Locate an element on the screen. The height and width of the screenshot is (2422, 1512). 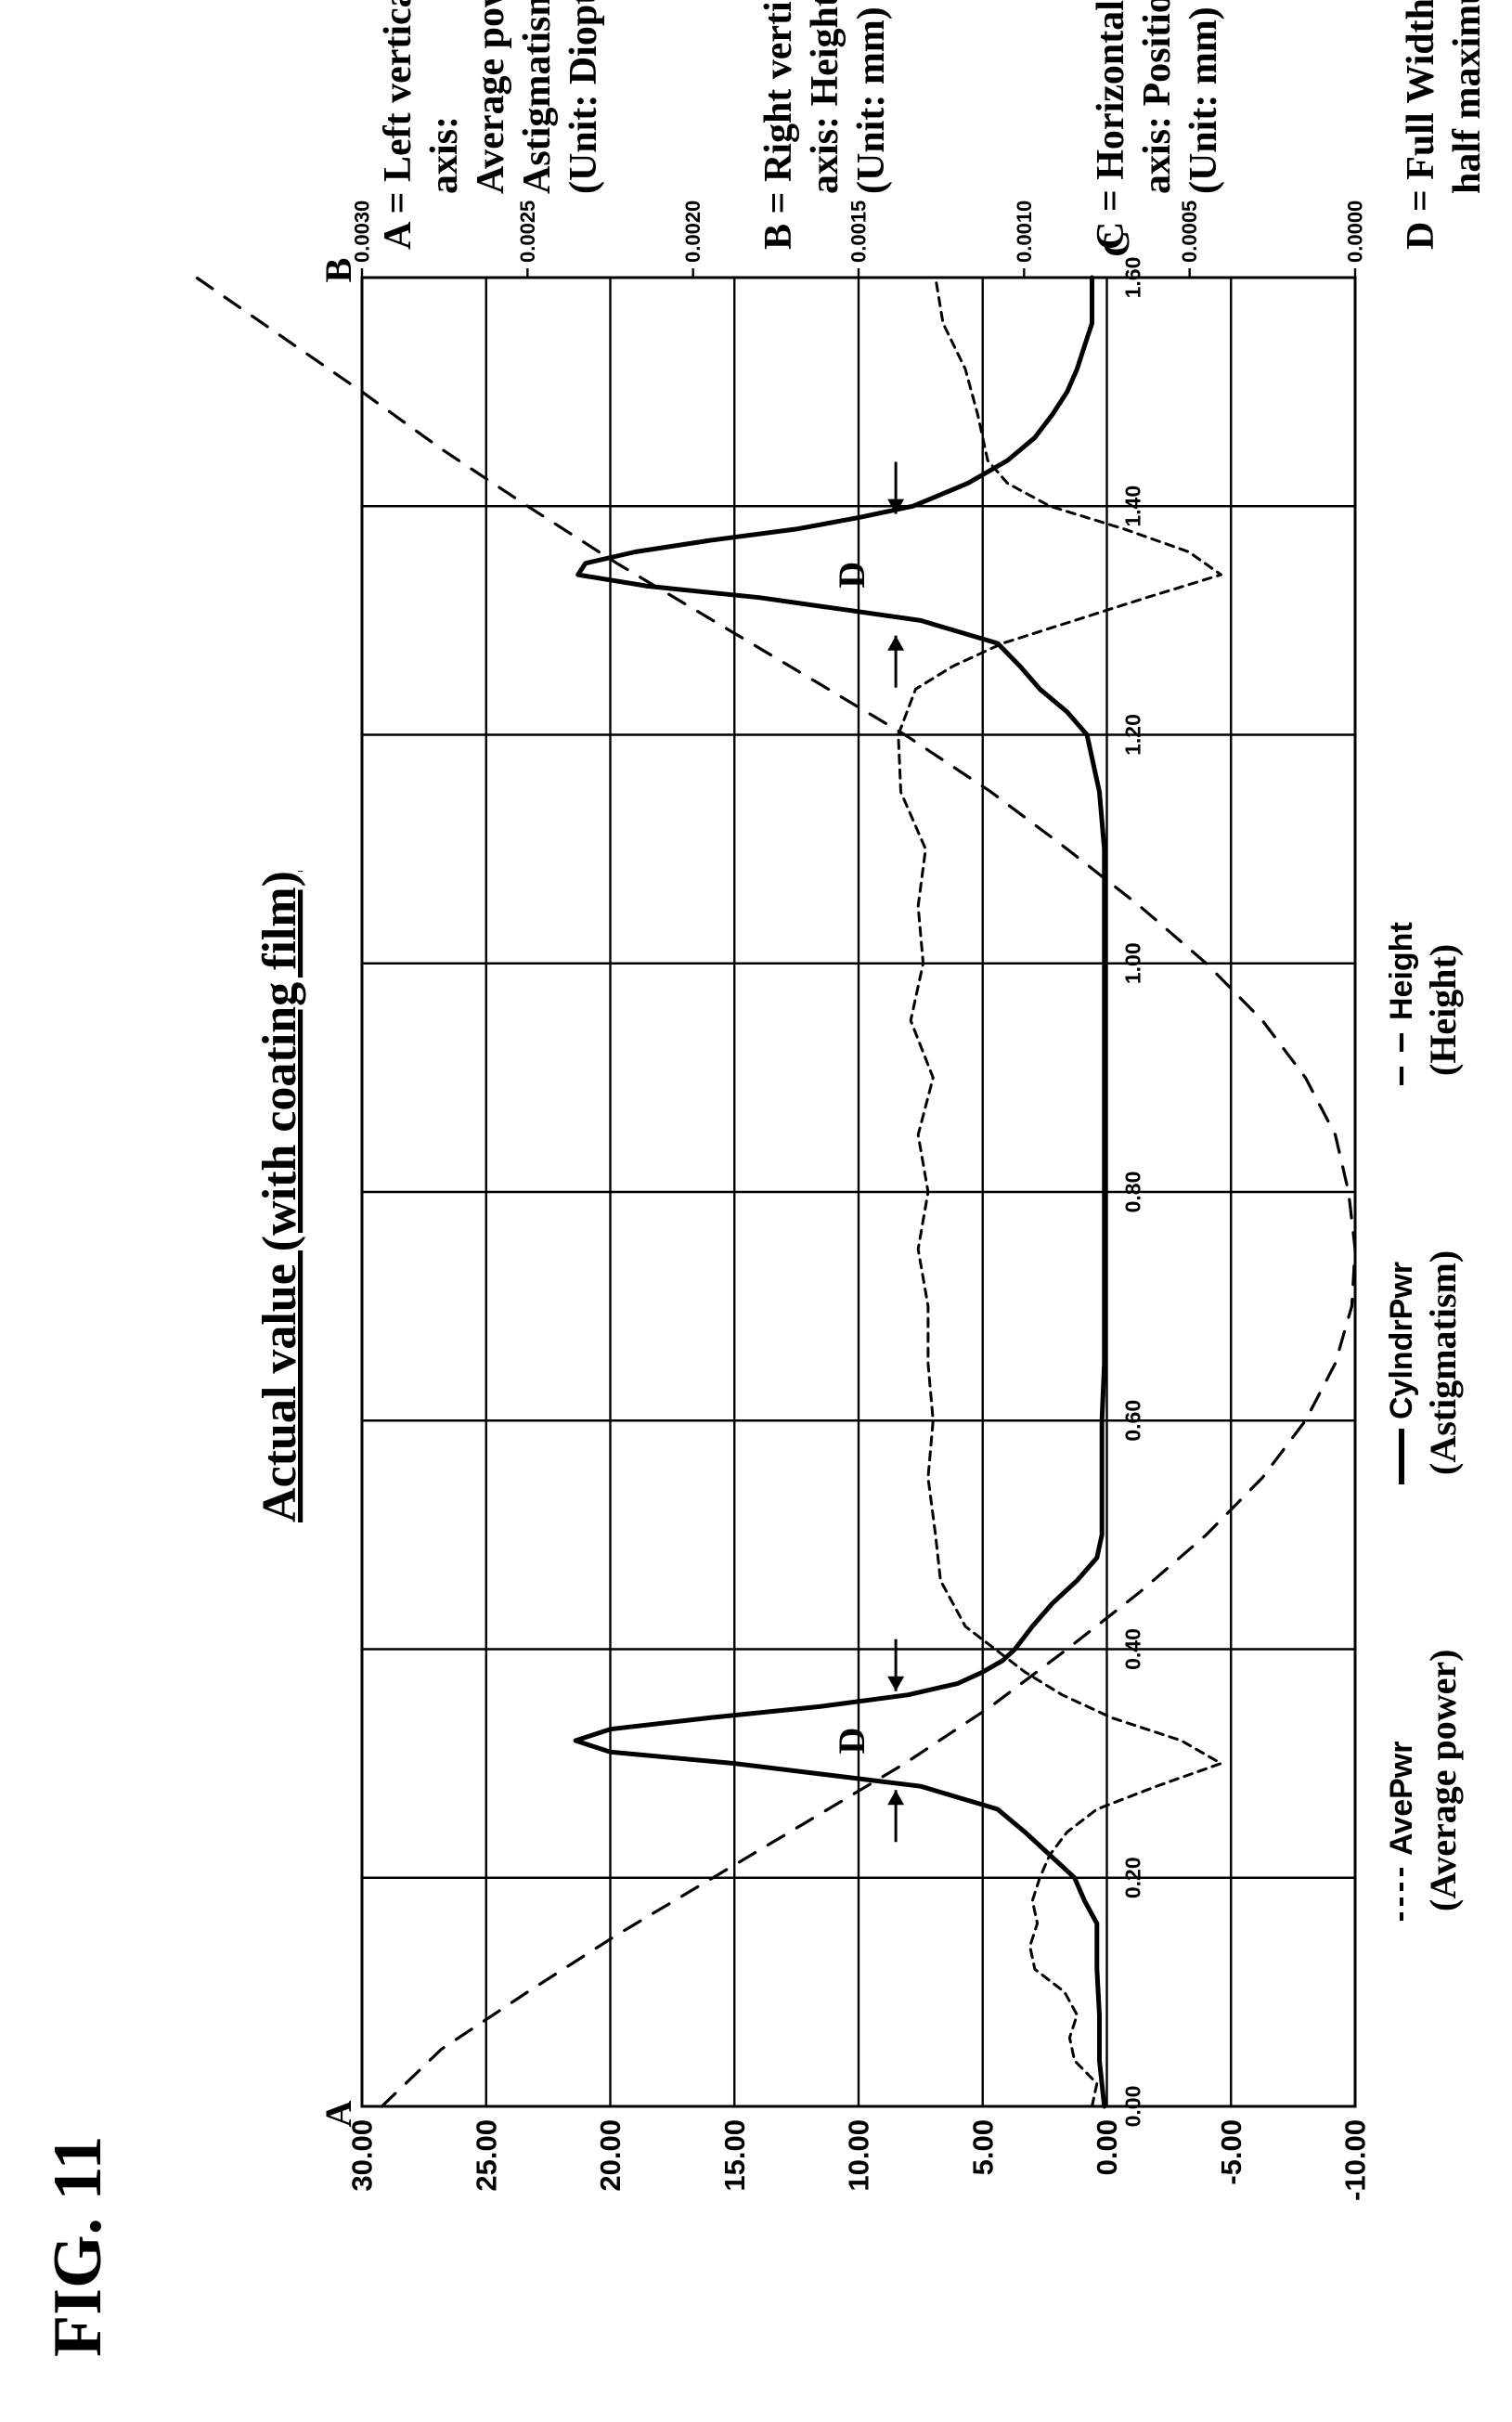
legend-item-cylndrpwr: CylndrPwr (Astigmatism) is located at coordinates (1424, 1367).